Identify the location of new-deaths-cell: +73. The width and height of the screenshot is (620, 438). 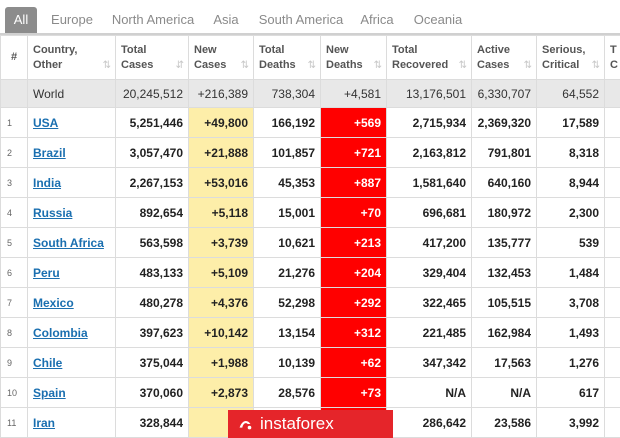
(353, 392).